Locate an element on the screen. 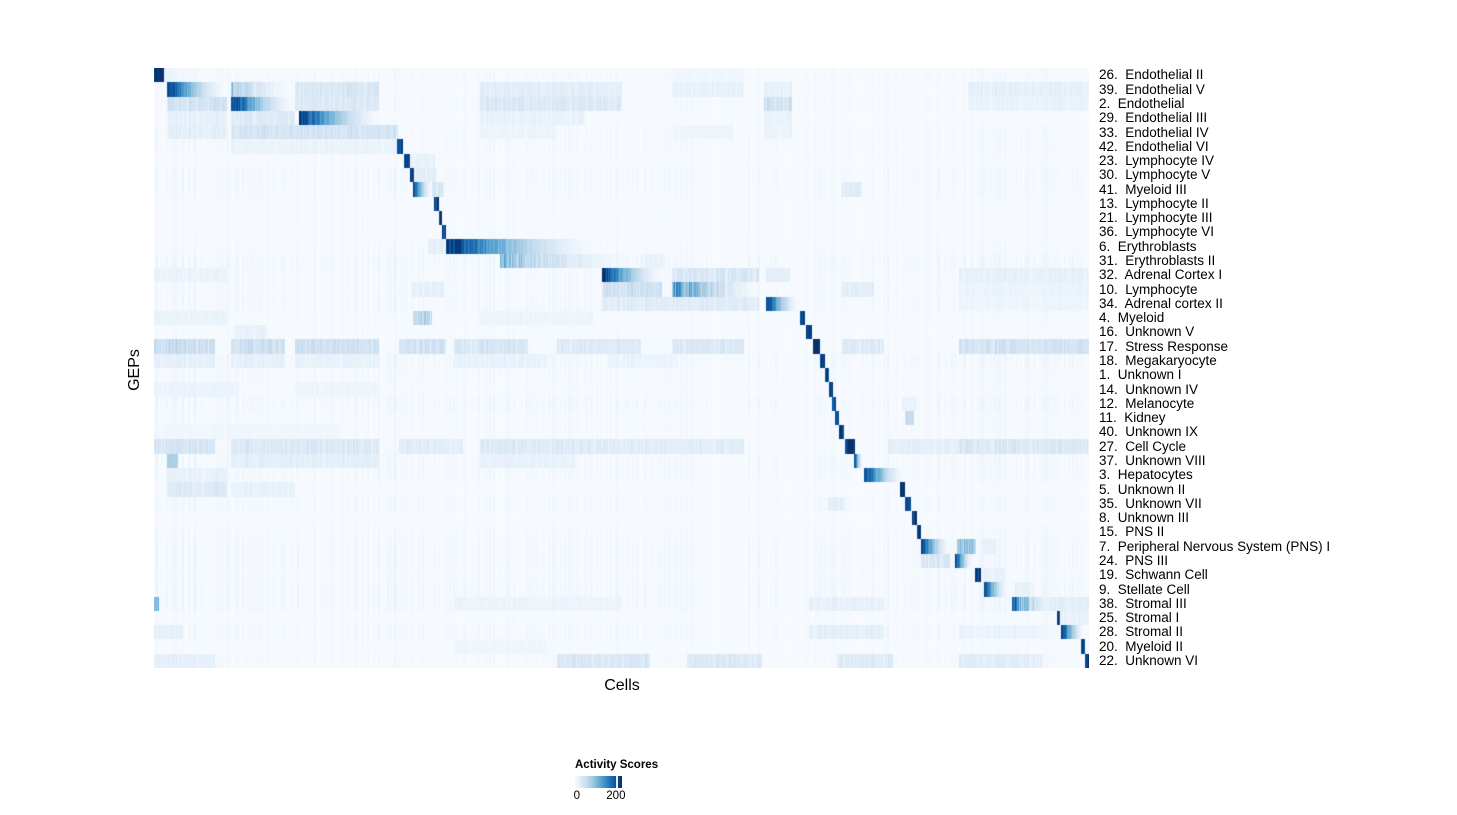  gep-row-label: 39. Endothelial V is located at coordinates (1152, 89).